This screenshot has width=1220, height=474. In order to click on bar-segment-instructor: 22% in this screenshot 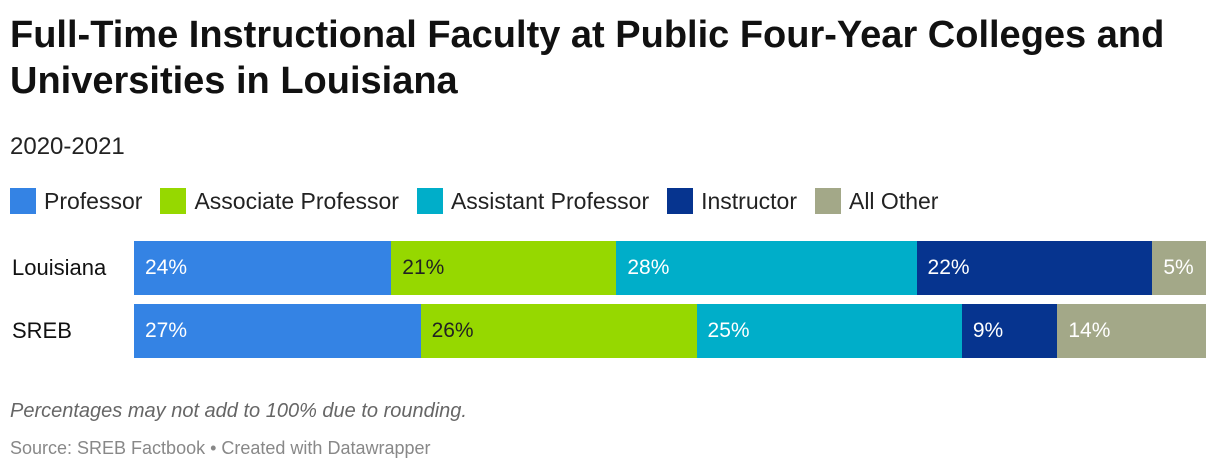, I will do `click(1034, 268)`.